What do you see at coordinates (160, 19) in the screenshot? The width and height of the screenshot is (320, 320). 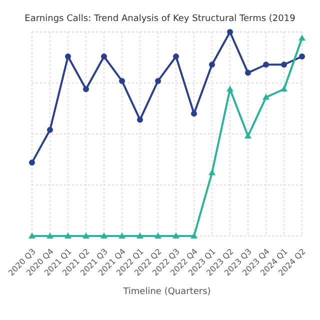 I see `chart-title: Earnings Calls: Trend Analysis of Key Structural Terms (2019` at bounding box center [160, 19].